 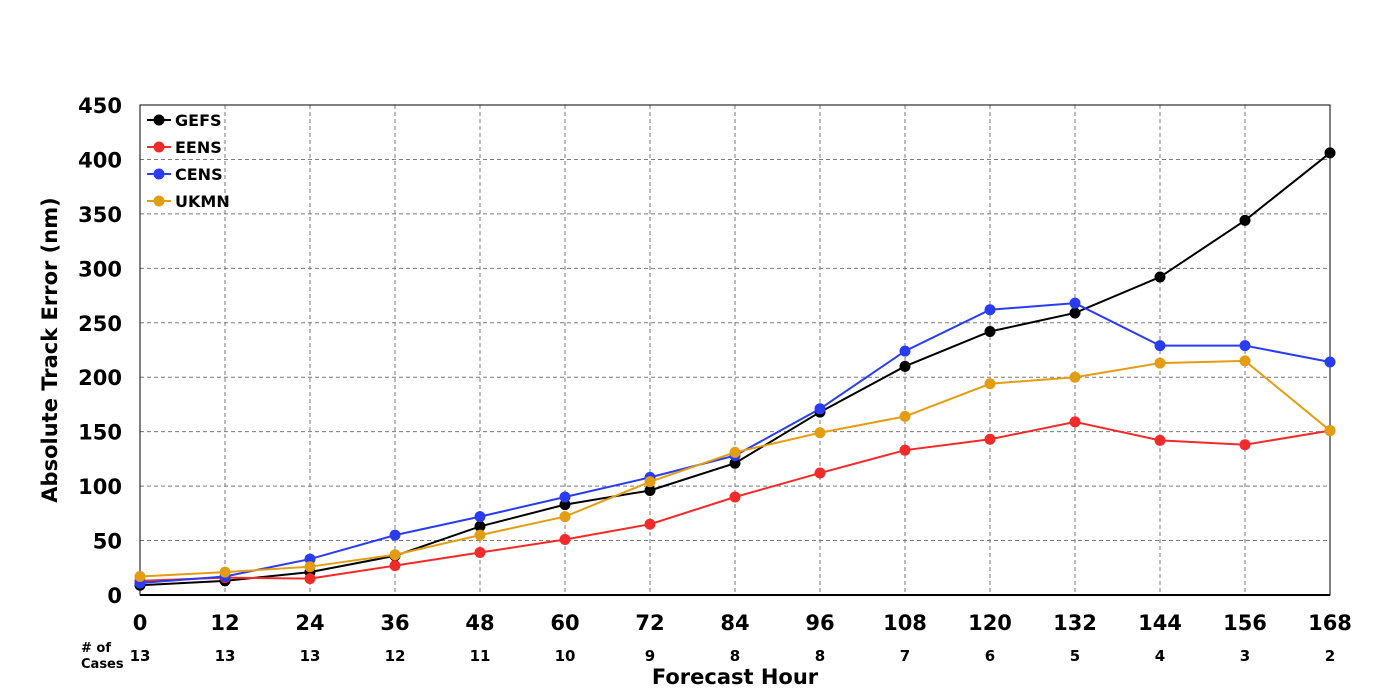 I want to click on x-tick-label: 0, so click(x=140, y=623).